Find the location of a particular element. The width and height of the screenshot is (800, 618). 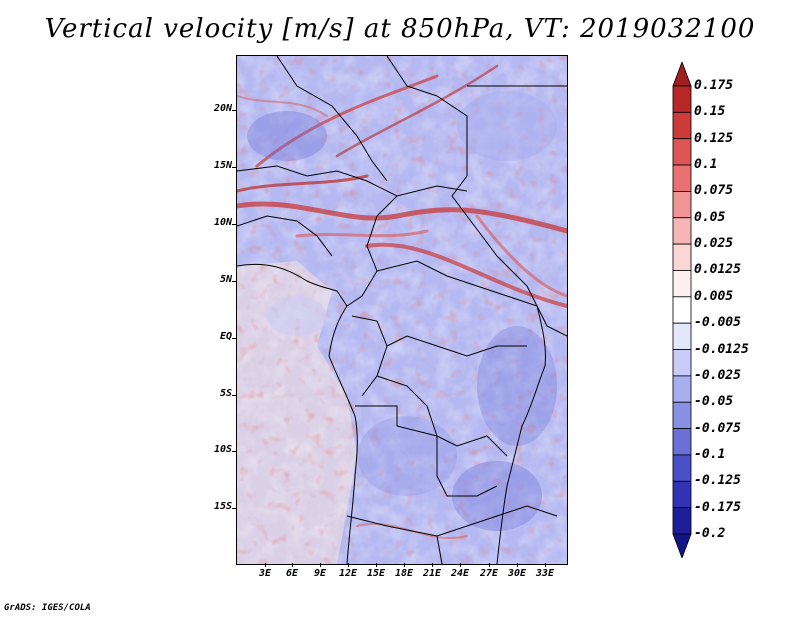

colorbar-label: 0.075 is located at coordinates (714, 191).